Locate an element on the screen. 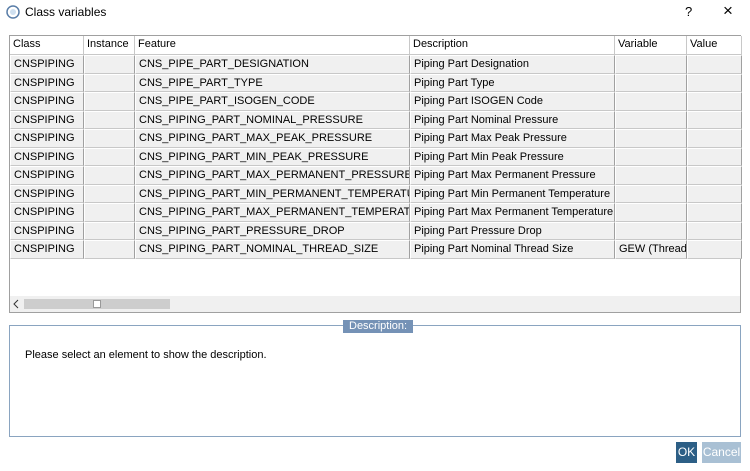 The width and height of the screenshot is (750, 471). table-cell: CNS_PIPING_PART_MAX_PEAK_PRESSURE is located at coordinates (272, 138).